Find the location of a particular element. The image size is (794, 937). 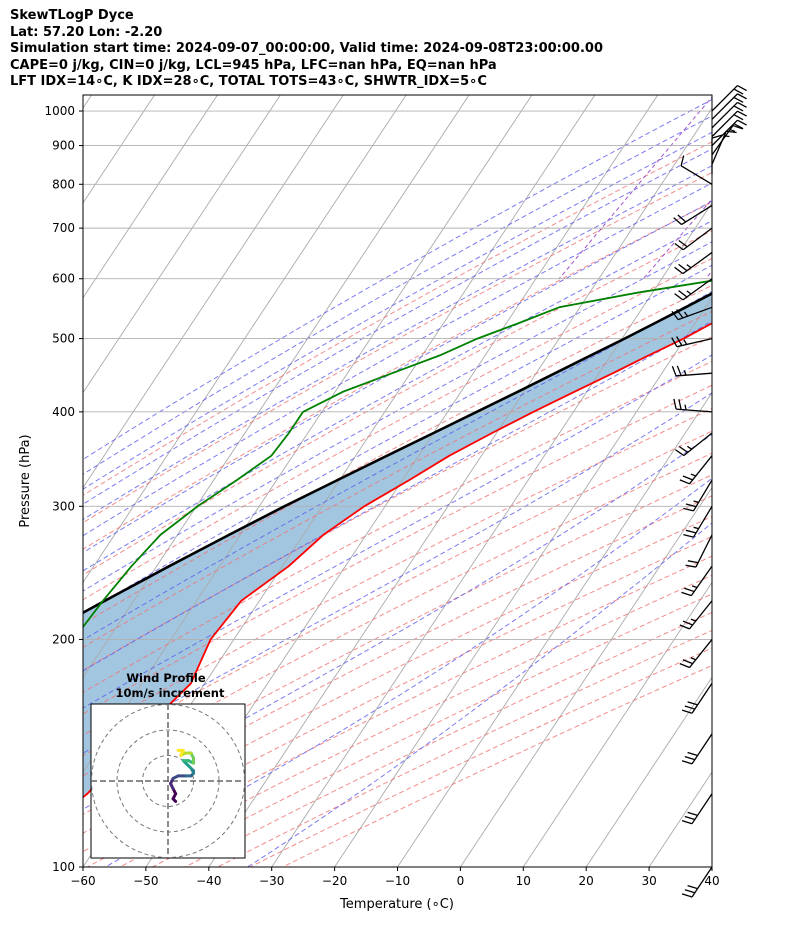

x-tick-label: 30 is located at coordinates (648, 881).